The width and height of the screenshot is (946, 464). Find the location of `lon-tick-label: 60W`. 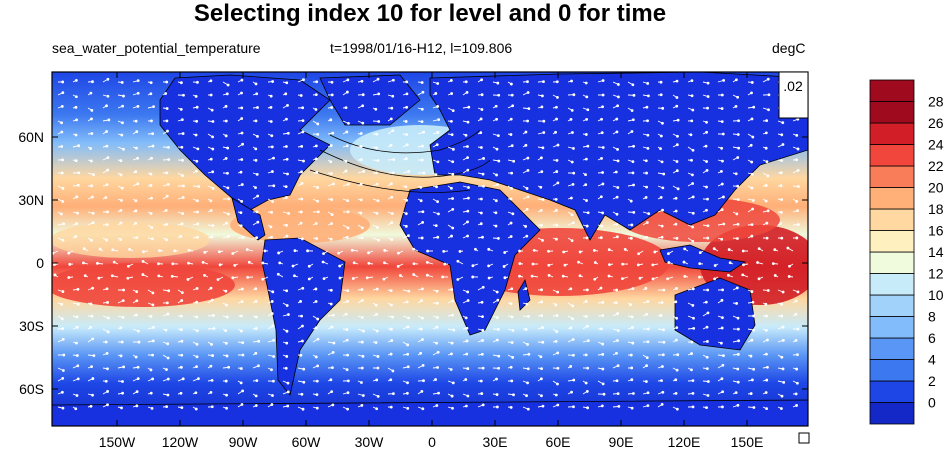

lon-tick-label: 60W is located at coordinates (307, 442).